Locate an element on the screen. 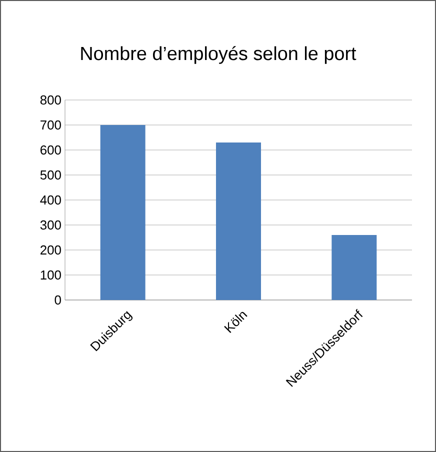 The height and width of the screenshot is (452, 436). y-tick-label: 800 is located at coordinates (50, 100).